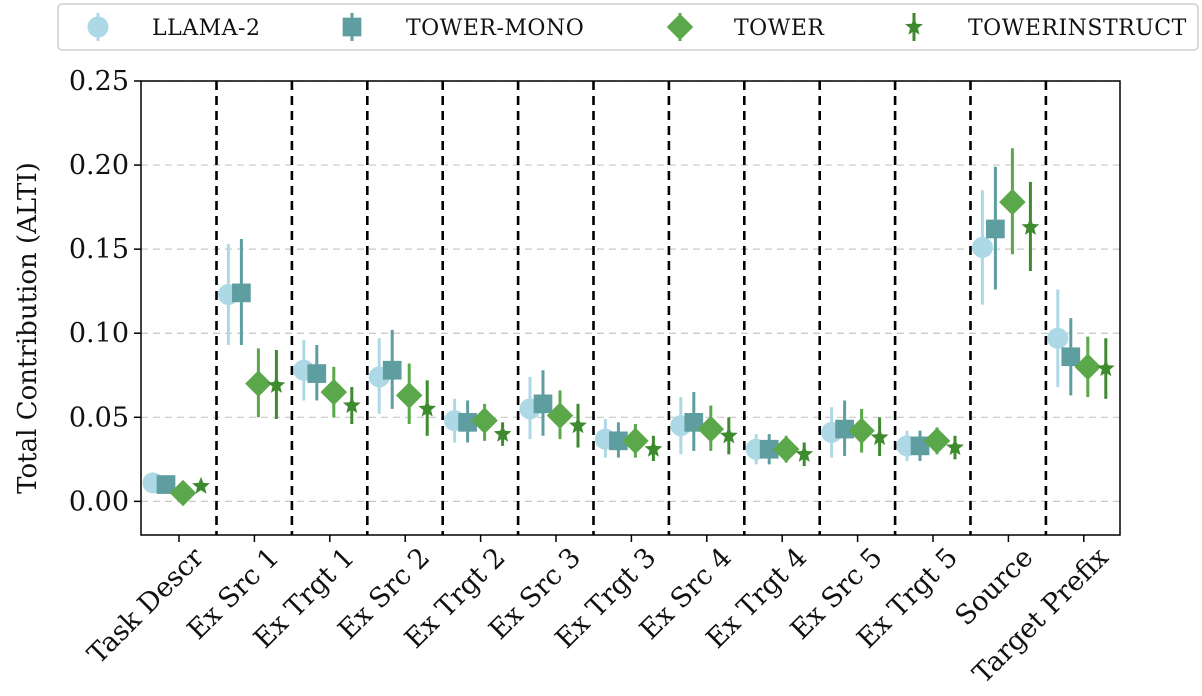 The image size is (1202, 696). Describe the element at coordinates (495, 28) in the screenshot. I see `legend-label: TOWER-MONO` at that location.